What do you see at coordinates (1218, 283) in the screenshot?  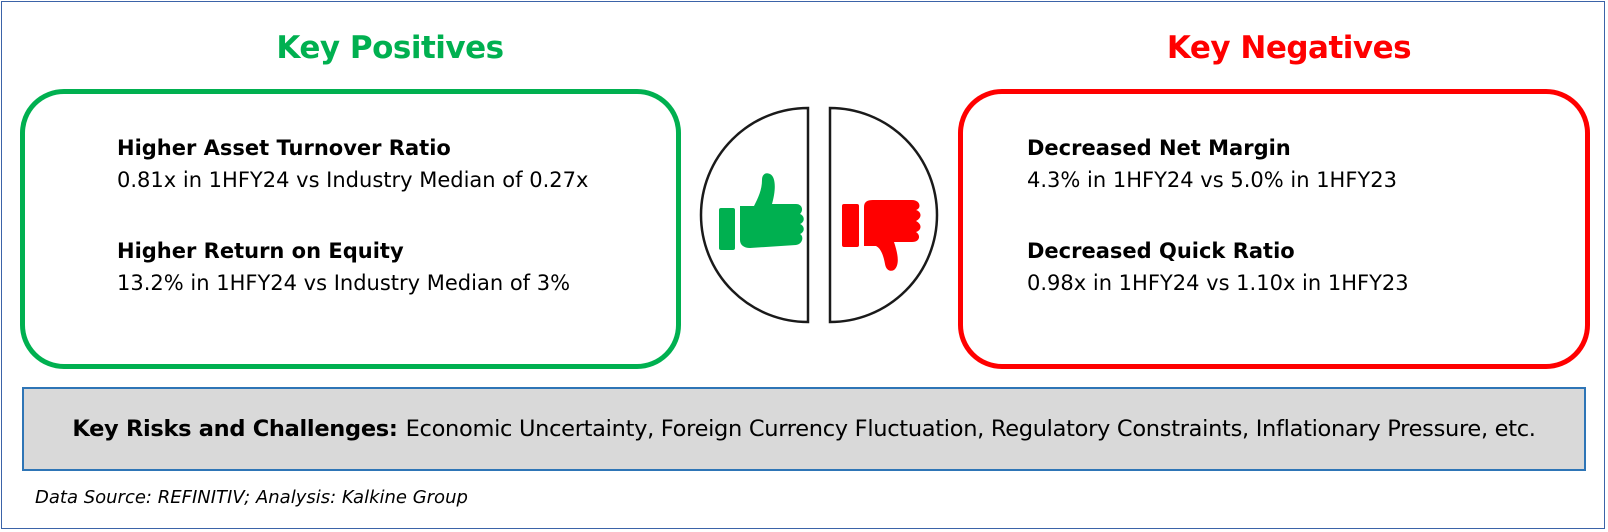 I see `negative-item-detail: 0.98x in 1HFY24 vs 1.10x in 1HFY23` at bounding box center [1218, 283].